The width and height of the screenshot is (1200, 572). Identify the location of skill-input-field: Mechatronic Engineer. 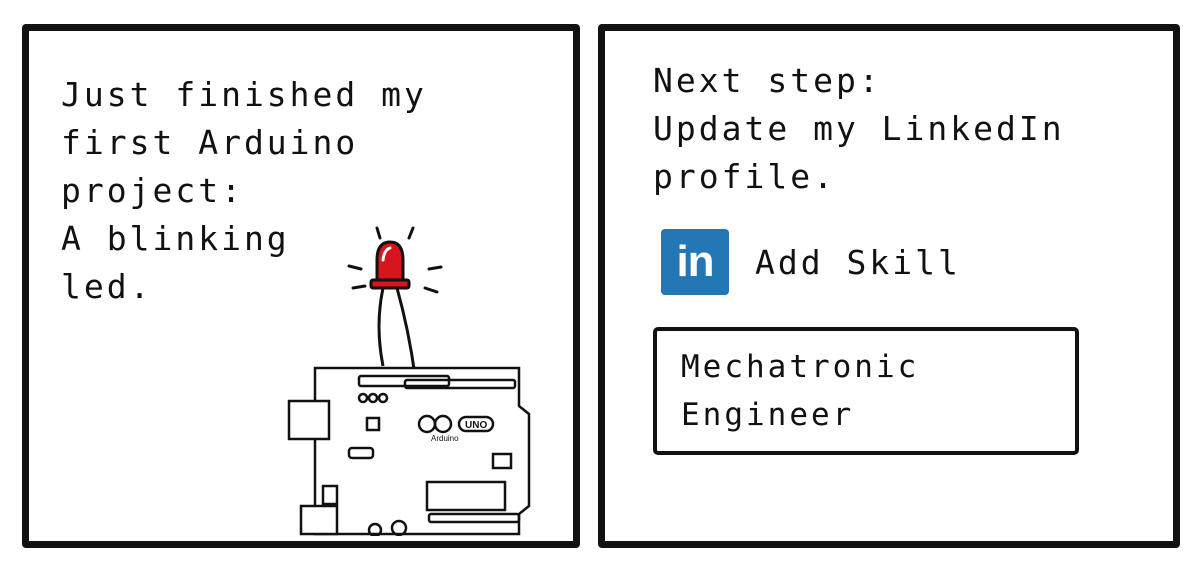
(866, 391).